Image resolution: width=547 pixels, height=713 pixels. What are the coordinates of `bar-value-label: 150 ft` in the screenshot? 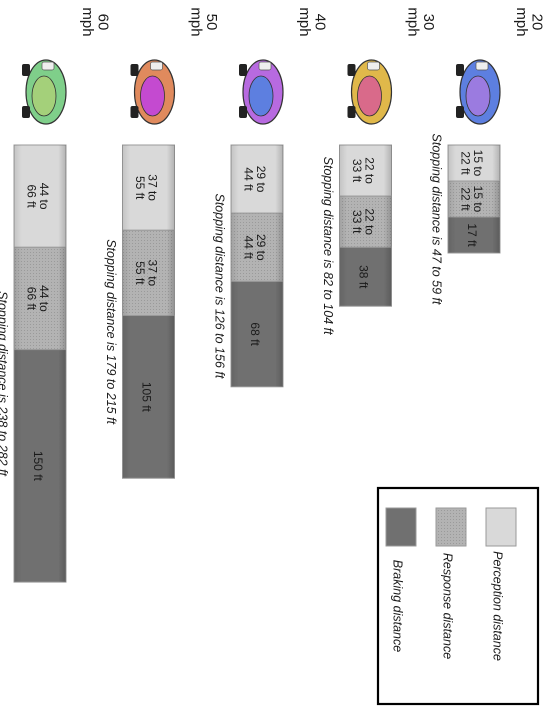 It's located at (38, 466).